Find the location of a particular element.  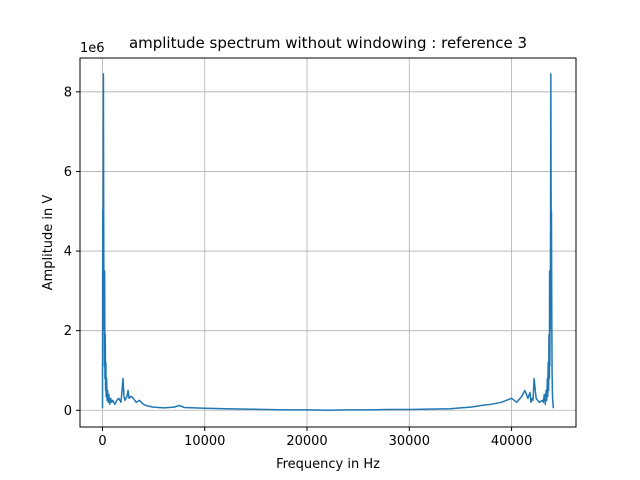

x-tick-label: 30000 is located at coordinates (409, 441).